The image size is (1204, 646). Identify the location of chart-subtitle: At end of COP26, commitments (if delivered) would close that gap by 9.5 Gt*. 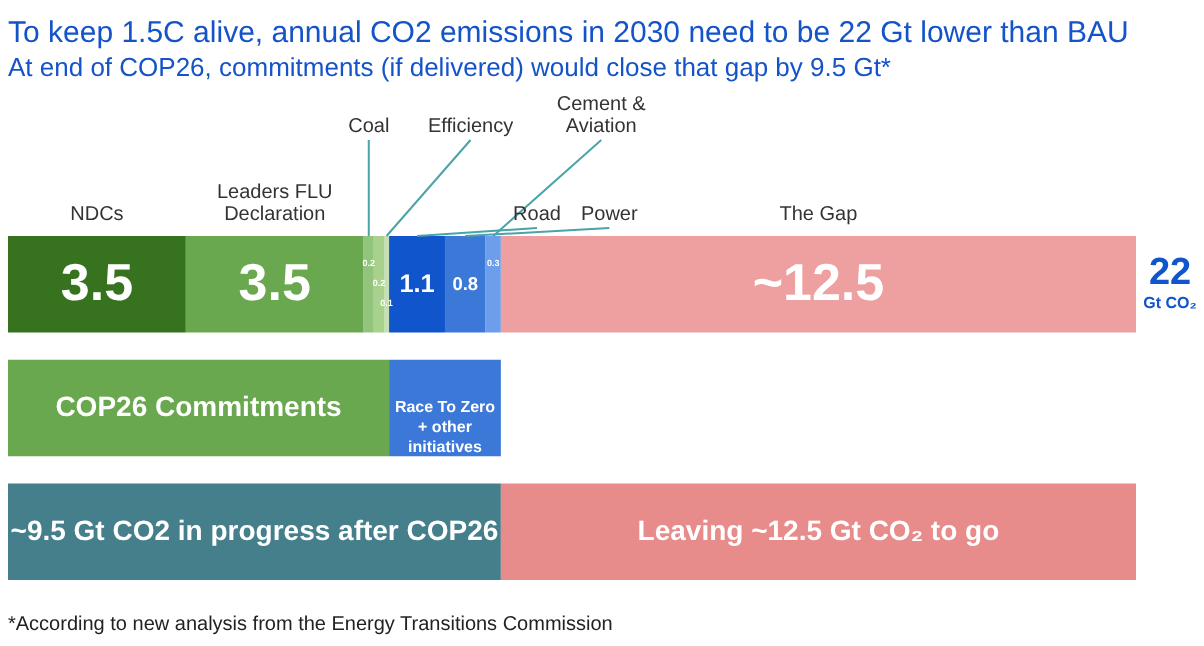
(449, 67).